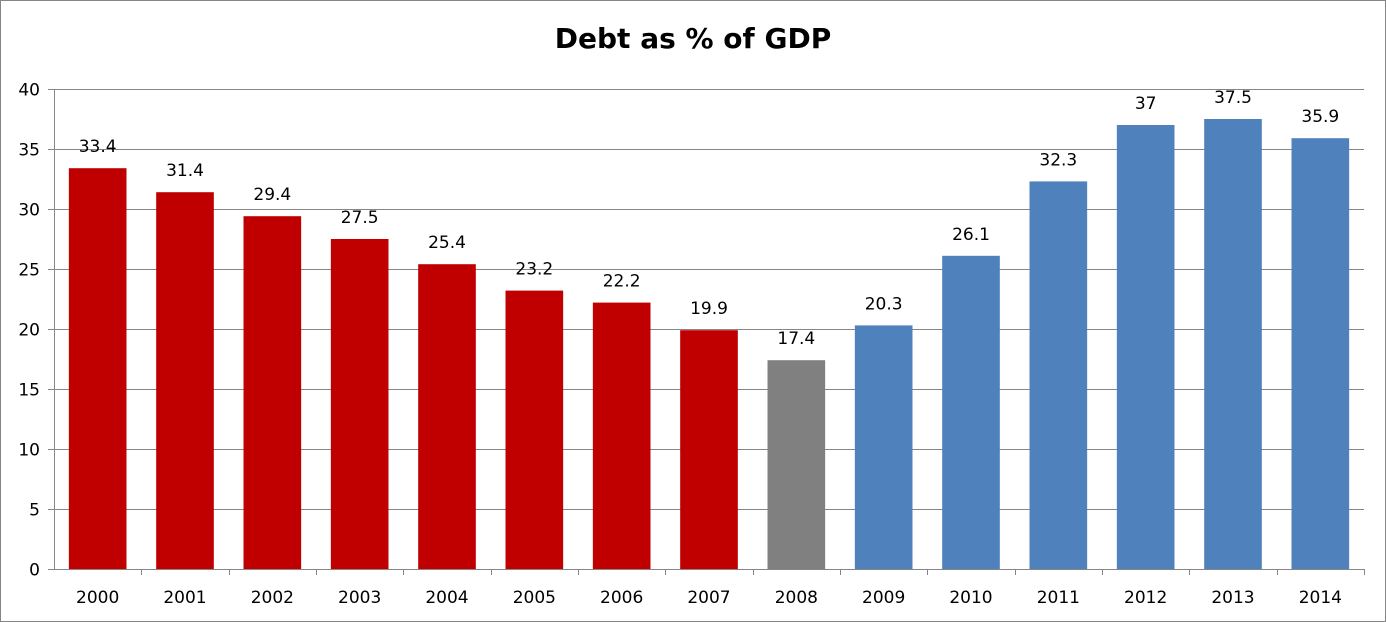 This screenshot has width=1386, height=622. I want to click on data-label-2004: 25.4, so click(447, 243).